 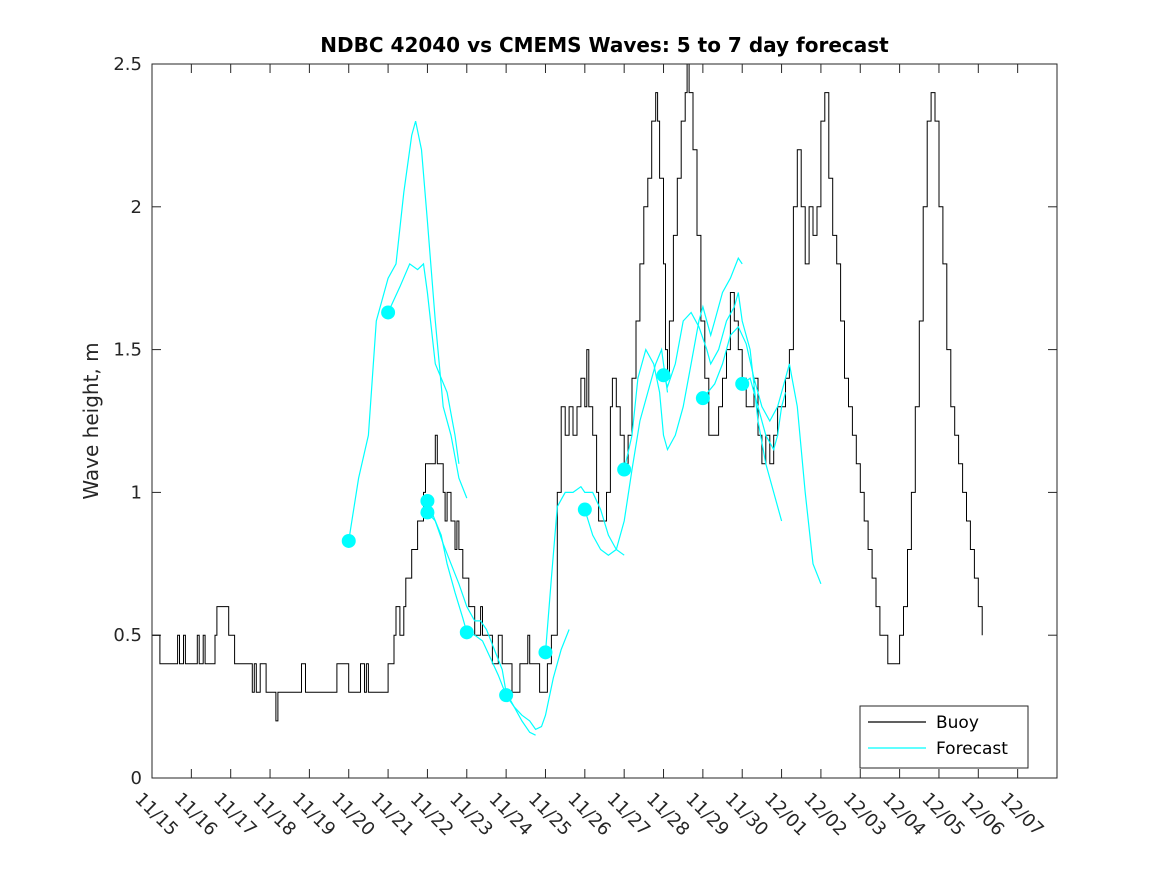 I want to click on legend: Buoy Forecast, so click(x=944, y=737).